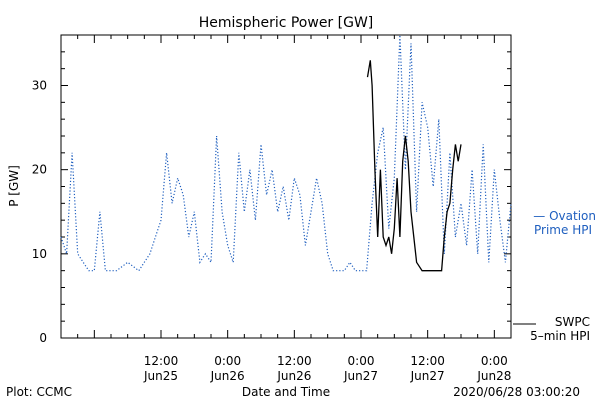 The image size is (600, 400). What do you see at coordinates (516, 392) in the screenshot?
I see `footer-timestamp: 2020/06/28 03:00:20` at bounding box center [516, 392].